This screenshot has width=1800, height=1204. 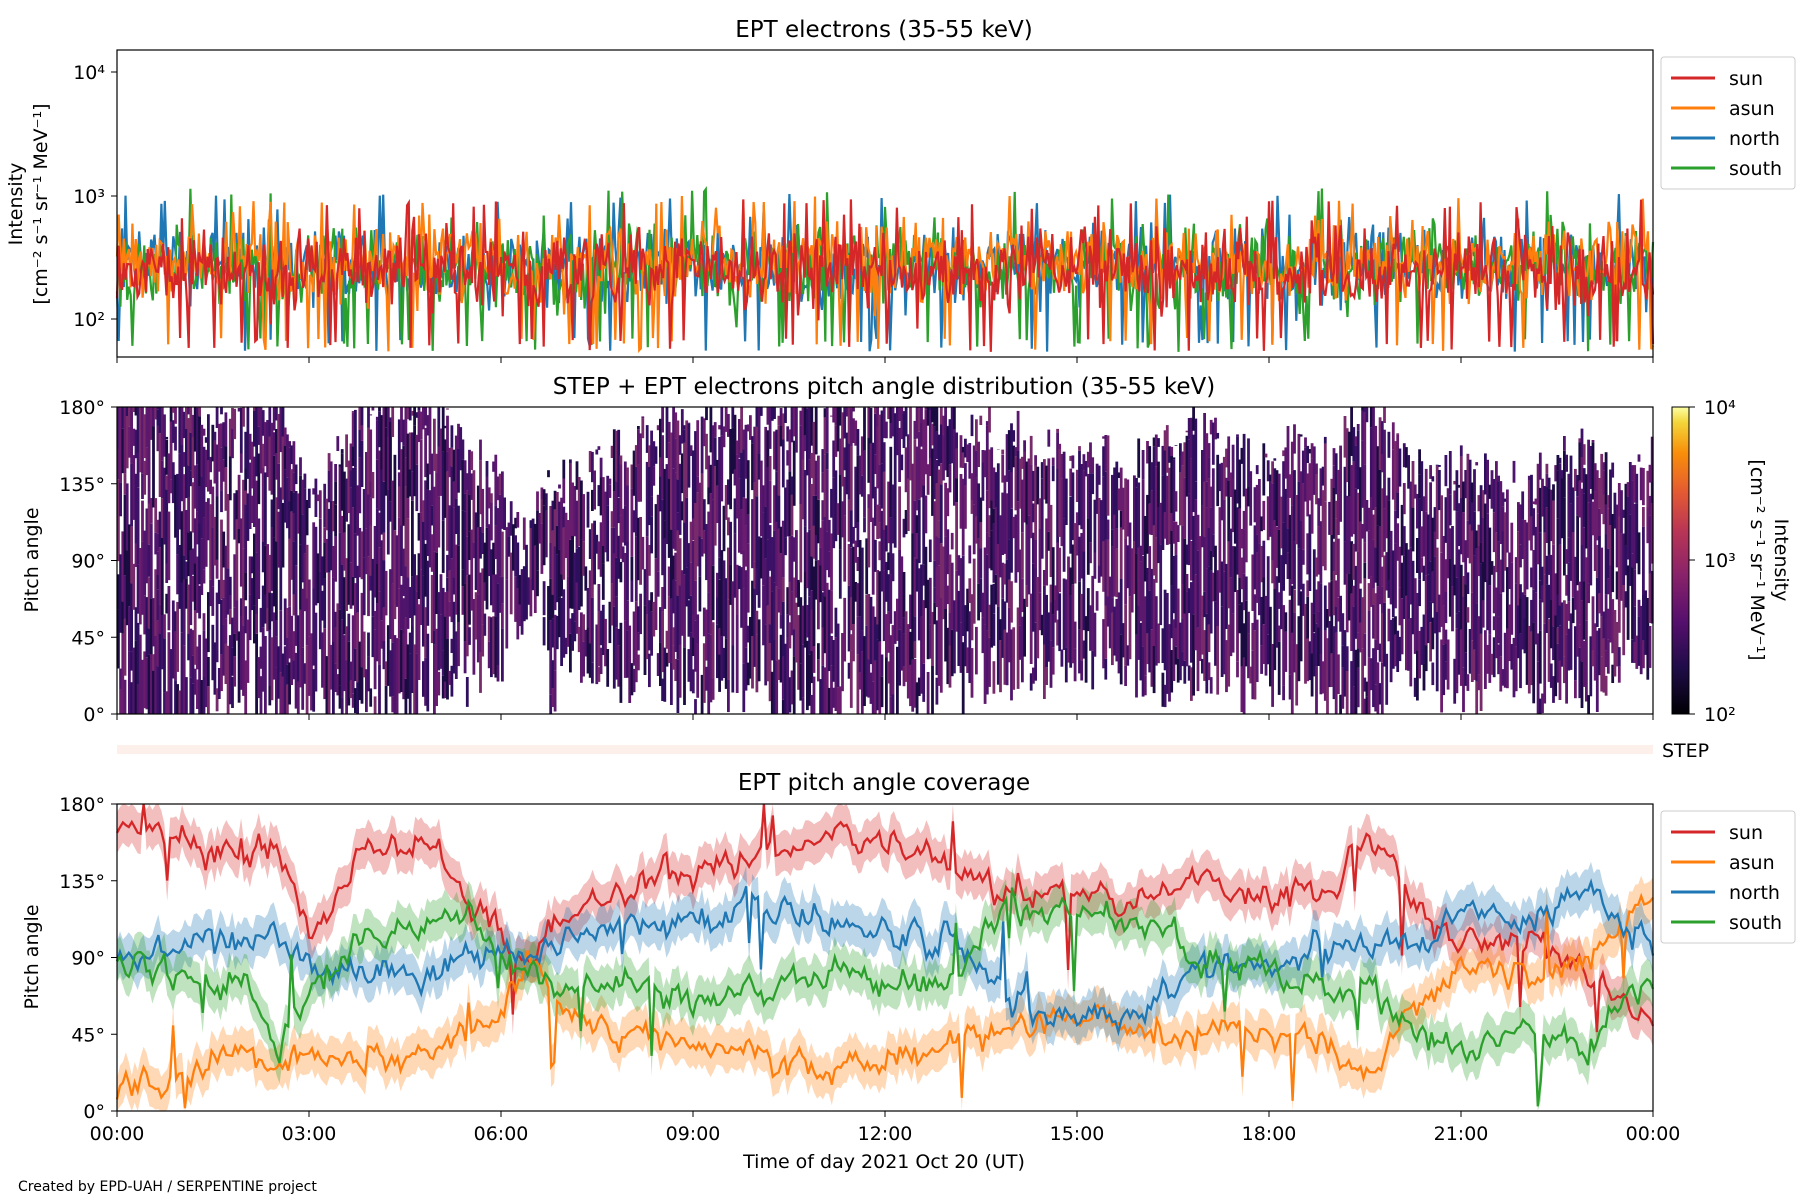 I want to click on panel1-title: EPT electrons (35-55 keV), so click(x=883, y=30).